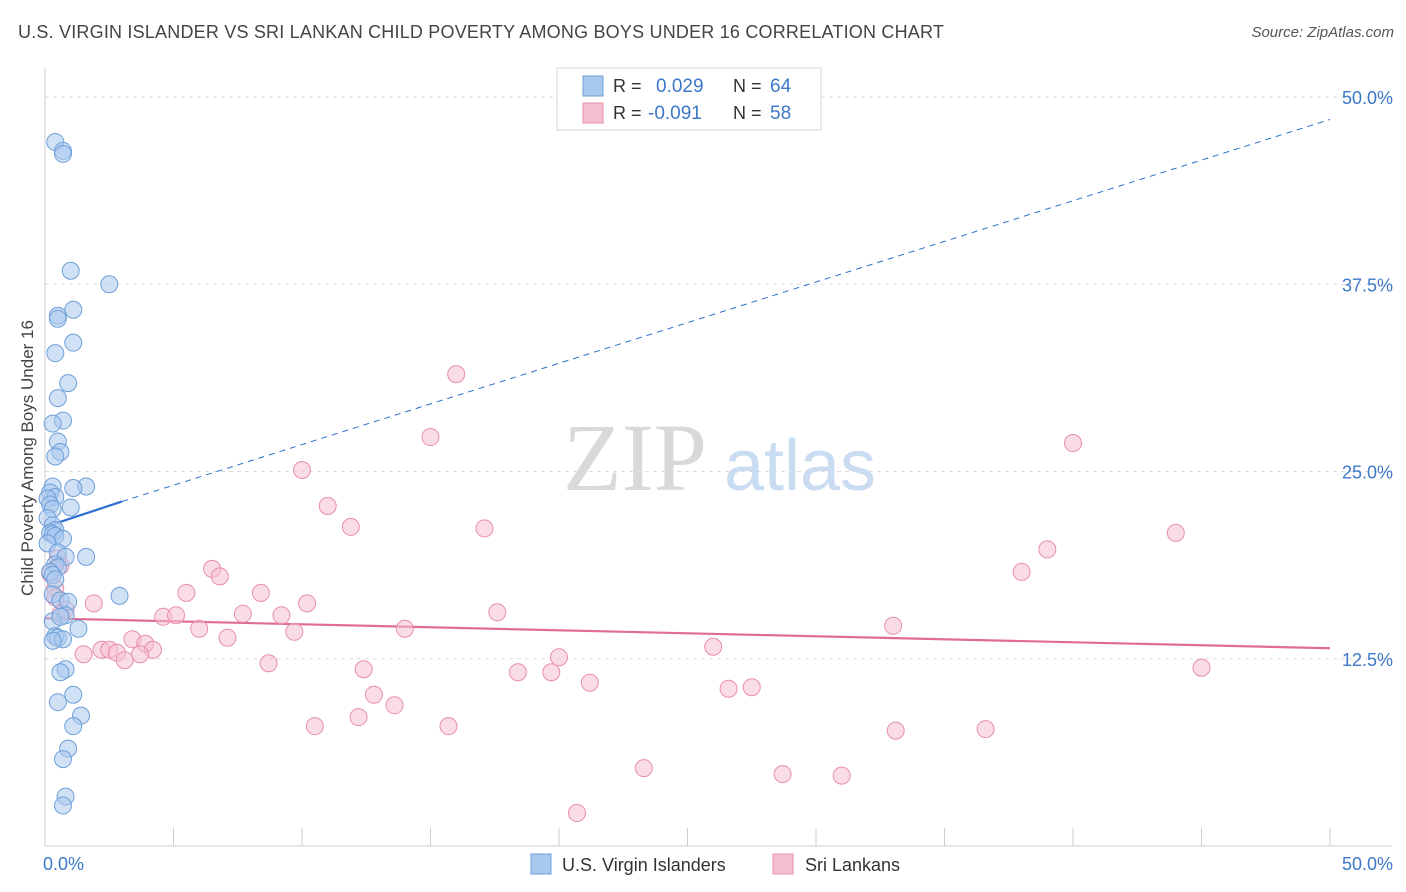  I want to click on x-tick-label-1: 50.0%, so click(1367, 864).